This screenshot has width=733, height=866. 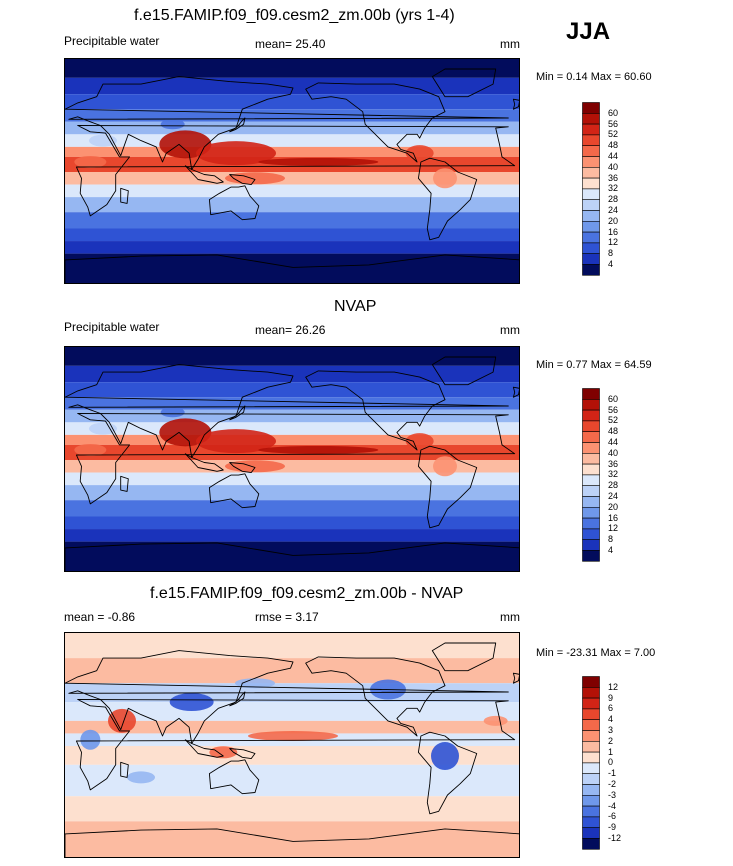 What do you see at coordinates (100, 617) in the screenshot?
I see `panel3-mean: mean = -0.86` at bounding box center [100, 617].